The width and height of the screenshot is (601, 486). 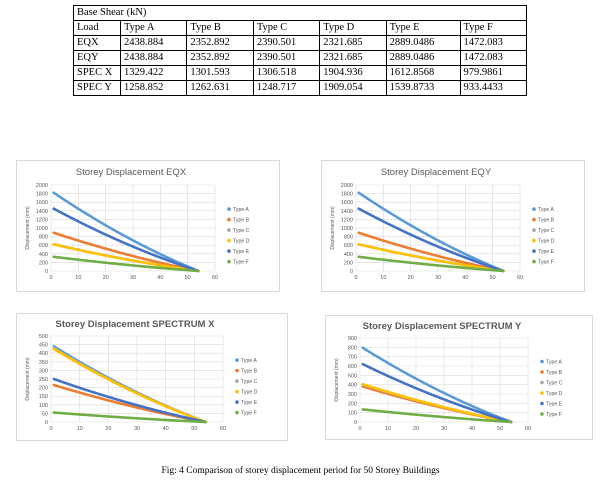 I want to click on table-title-row: Base Shear (kN), so click(x=300, y=13).